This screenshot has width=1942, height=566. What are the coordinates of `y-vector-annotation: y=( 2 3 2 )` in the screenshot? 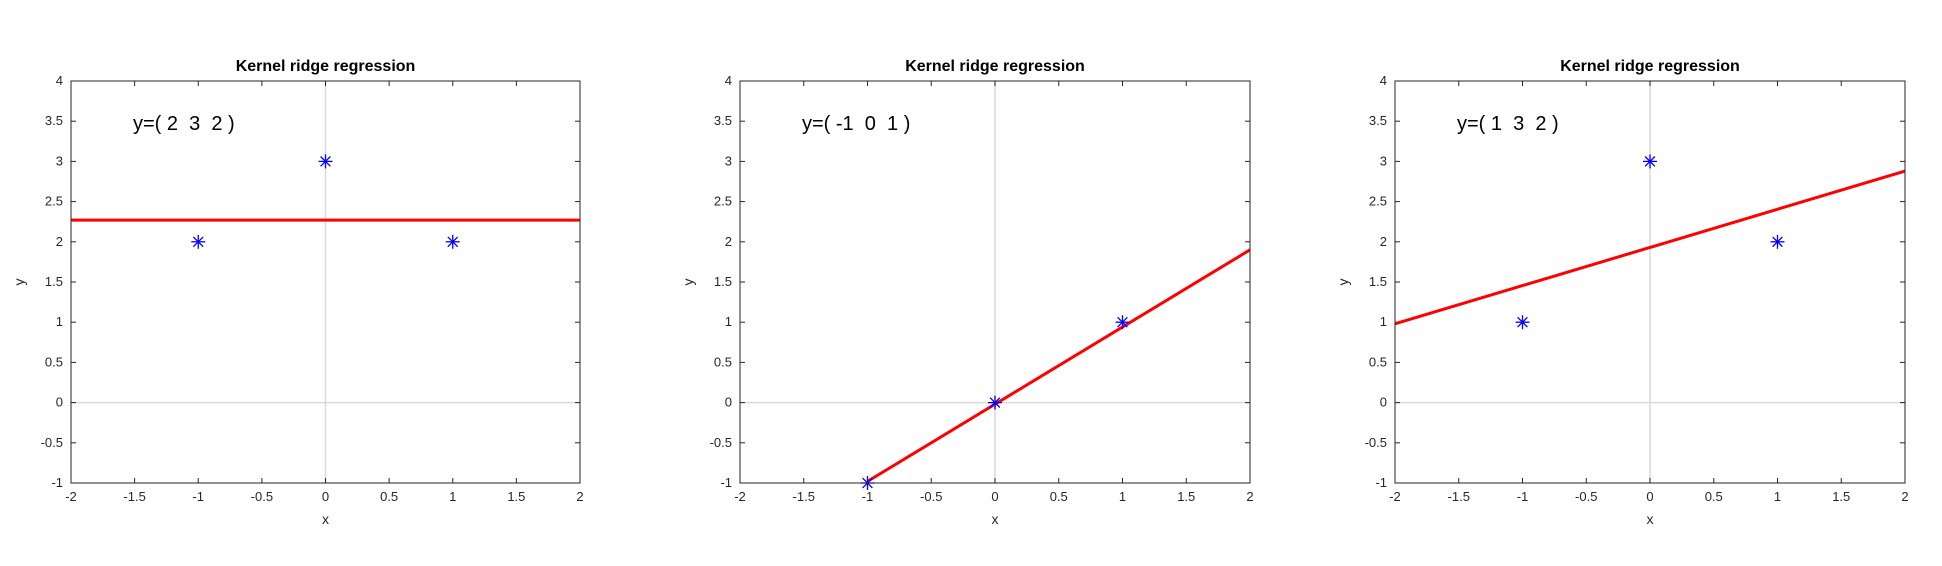 It's located at (184, 124).